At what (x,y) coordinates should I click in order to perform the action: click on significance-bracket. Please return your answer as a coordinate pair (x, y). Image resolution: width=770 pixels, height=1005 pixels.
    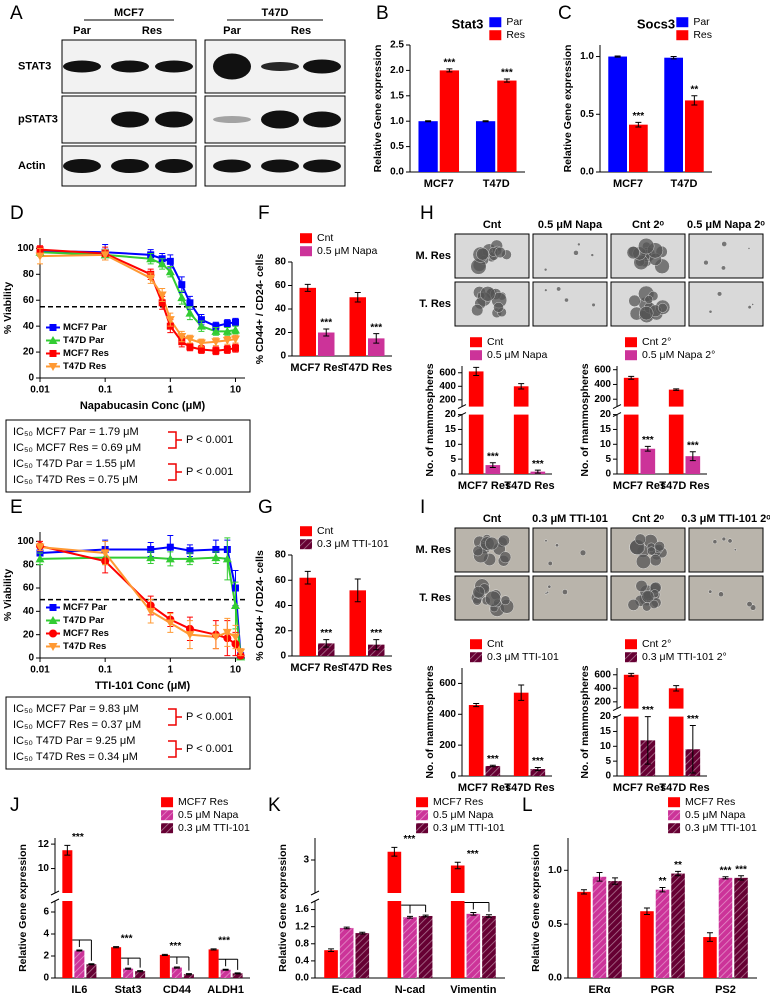
    Looking at the image, I should click on (131, 962).